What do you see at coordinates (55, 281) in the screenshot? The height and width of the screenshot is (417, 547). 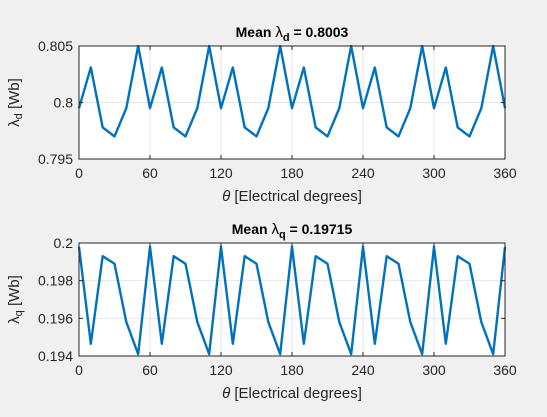 I see `y-tick-label: 0.198` at bounding box center [55, 281].